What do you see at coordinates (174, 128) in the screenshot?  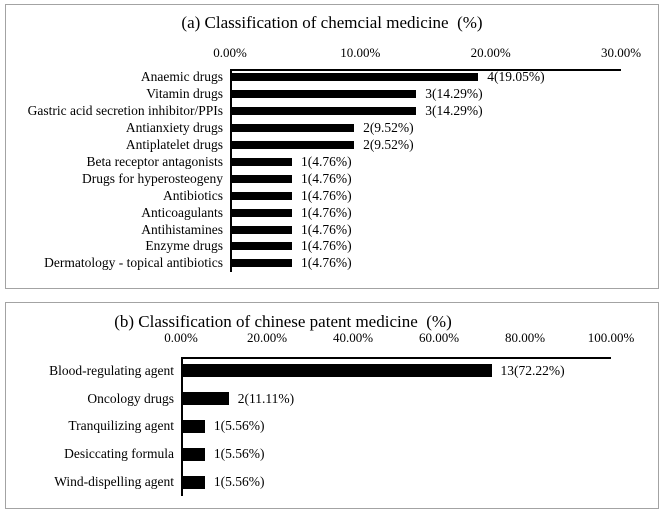 I see `category-label: Antianxiety drugs` at bounding box center [174, 128].